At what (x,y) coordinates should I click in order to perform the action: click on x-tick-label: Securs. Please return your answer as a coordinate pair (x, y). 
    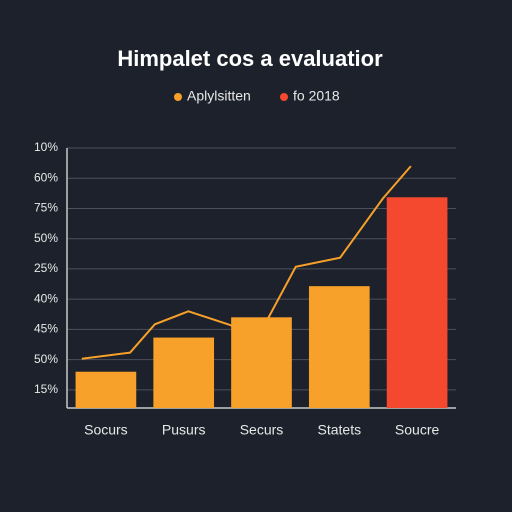
    Looking at the image, I should click on (262, 430).